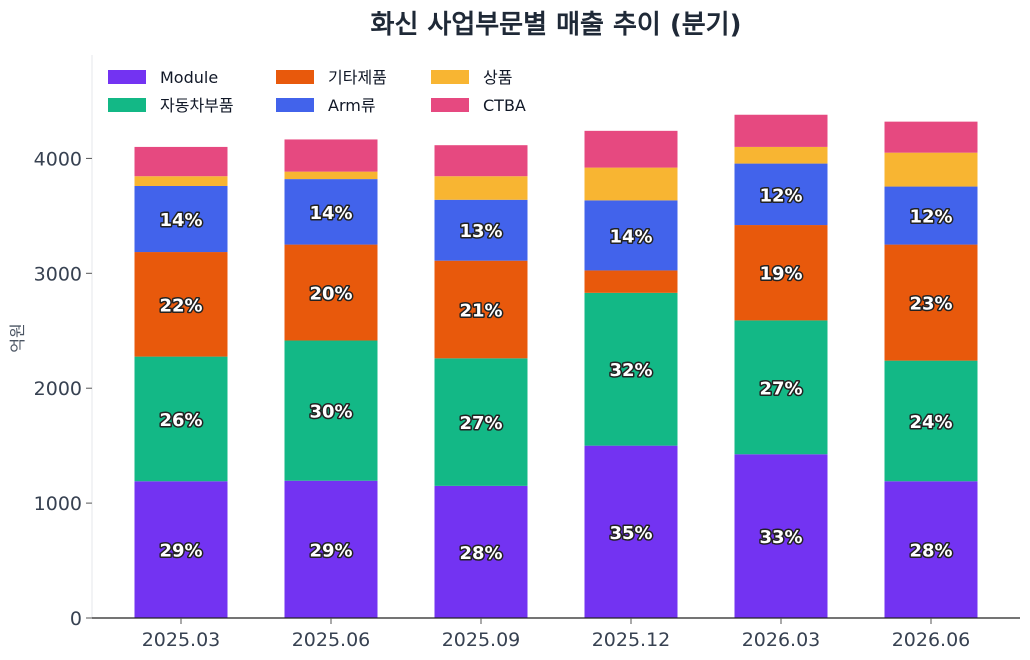 This screenshot has width=1030, height=660. What do you see at coordinates (331, 640) in the screenshot?
I see `x-tick-label: 2025.06` at bounding box center [331, 640].